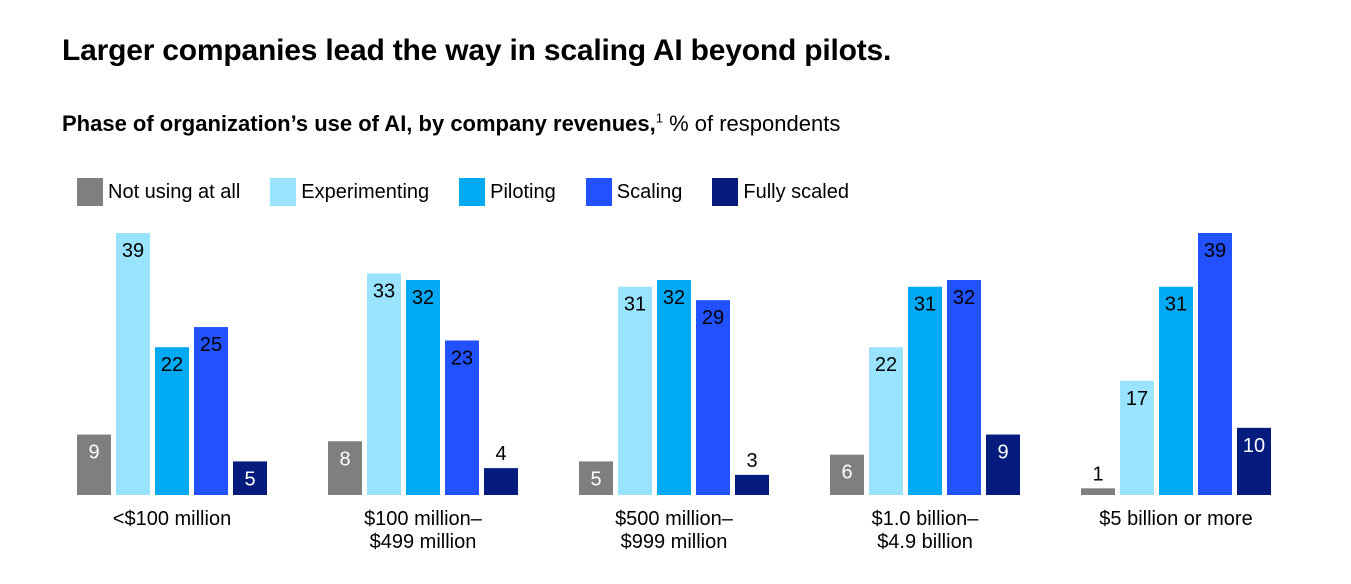 The image size is (1351, 584). I want to click on category-label: <$100 million, so click(172, 519).